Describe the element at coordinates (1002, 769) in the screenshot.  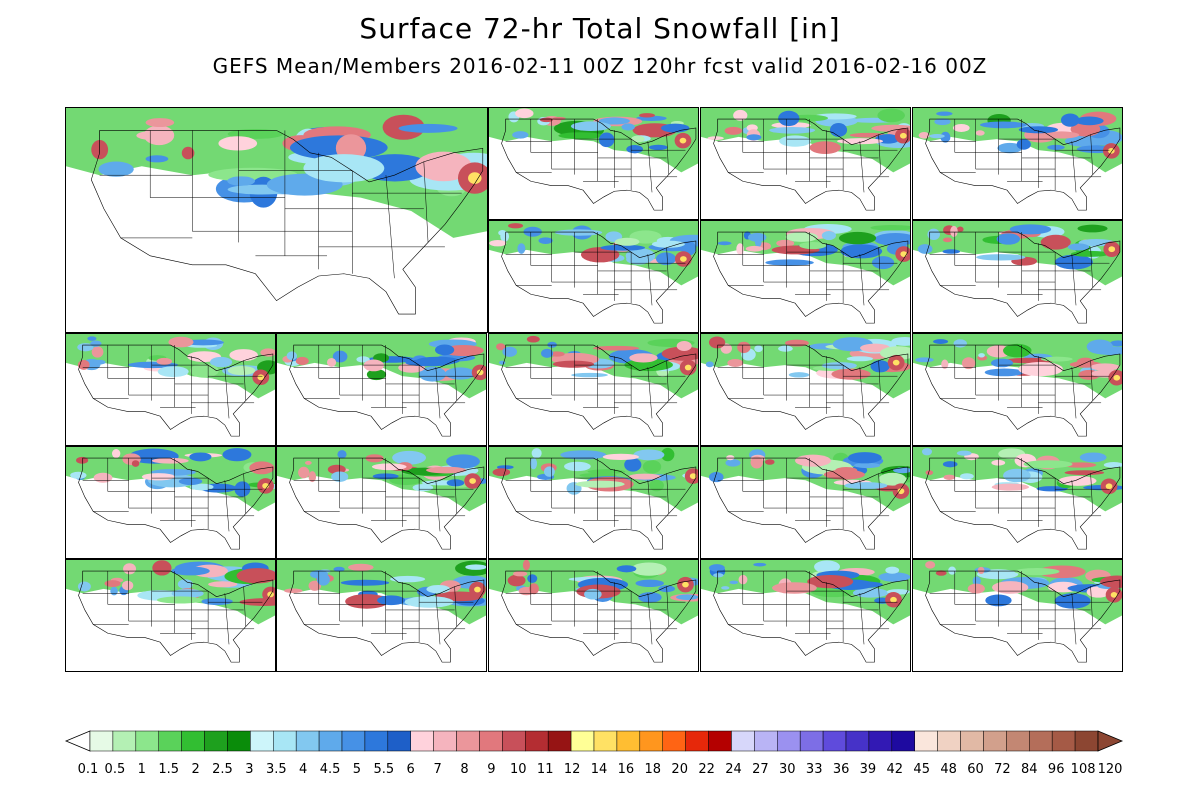
I see `colorbar-tick-label: 72` at that location.